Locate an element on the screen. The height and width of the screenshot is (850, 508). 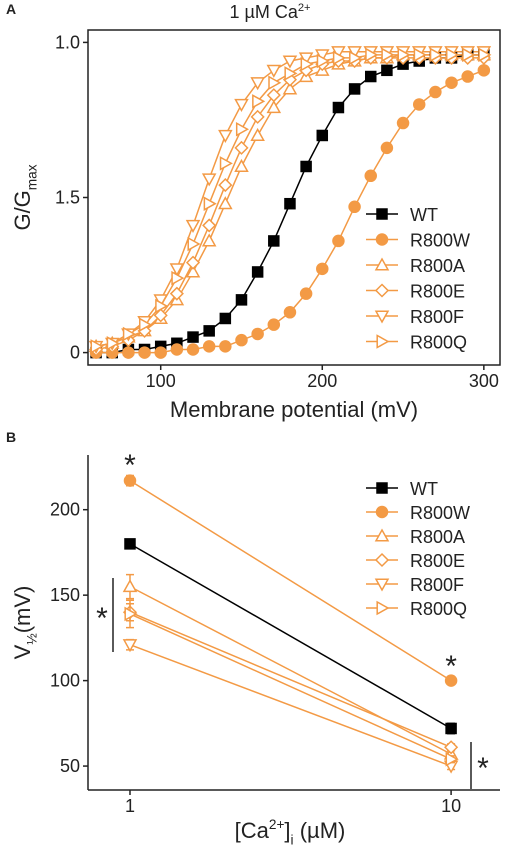
legend-label: R800Q is located at coordinates (438, 343).